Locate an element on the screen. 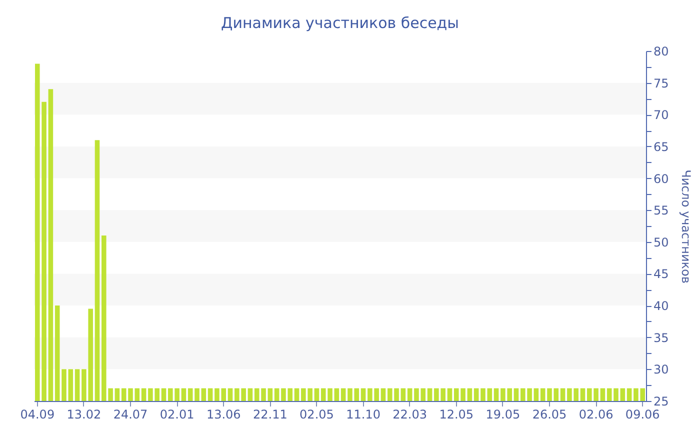 This screenshot has height=430, width=700. y-tick-label: 45 is located at coordinates (661, 274).